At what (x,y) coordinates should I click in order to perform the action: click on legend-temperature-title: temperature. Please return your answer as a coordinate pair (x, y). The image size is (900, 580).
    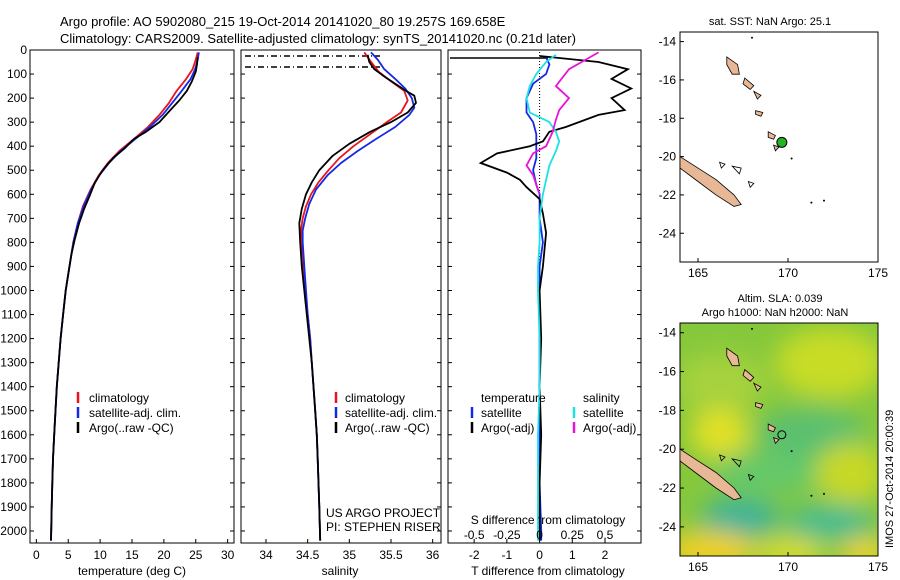
    Looking at the image, I should click on (513, 398).